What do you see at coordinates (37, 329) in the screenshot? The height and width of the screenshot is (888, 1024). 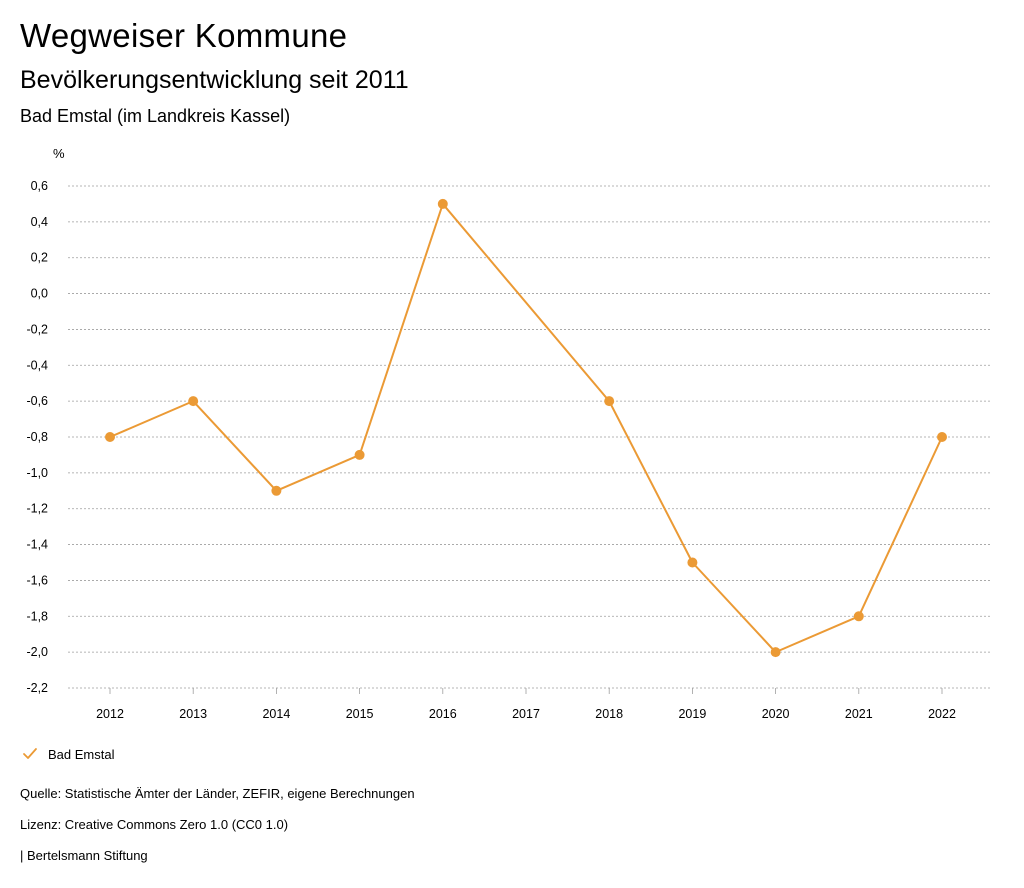 I see `y-tick-label: -0,2` at bounding box center [37, 329].